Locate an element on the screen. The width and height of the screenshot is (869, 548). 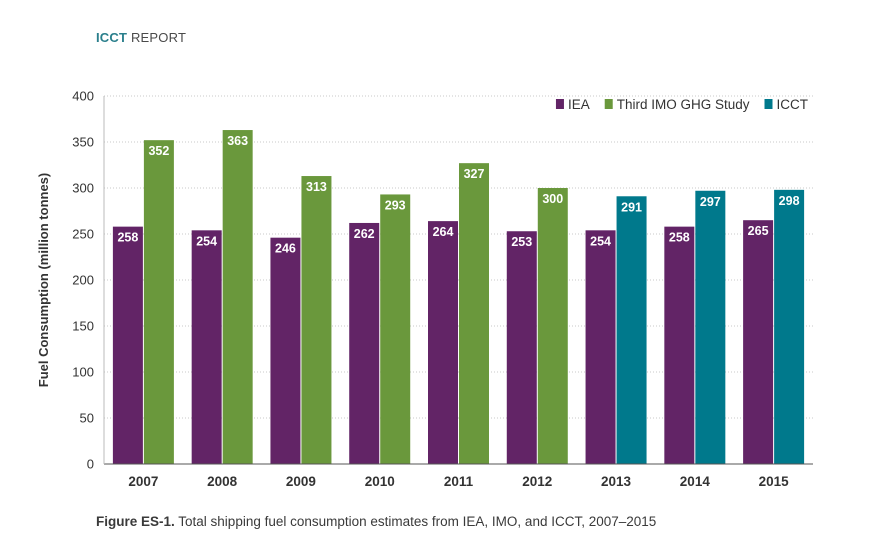
bar-icct-2014 is located at coordinates (710, 327).